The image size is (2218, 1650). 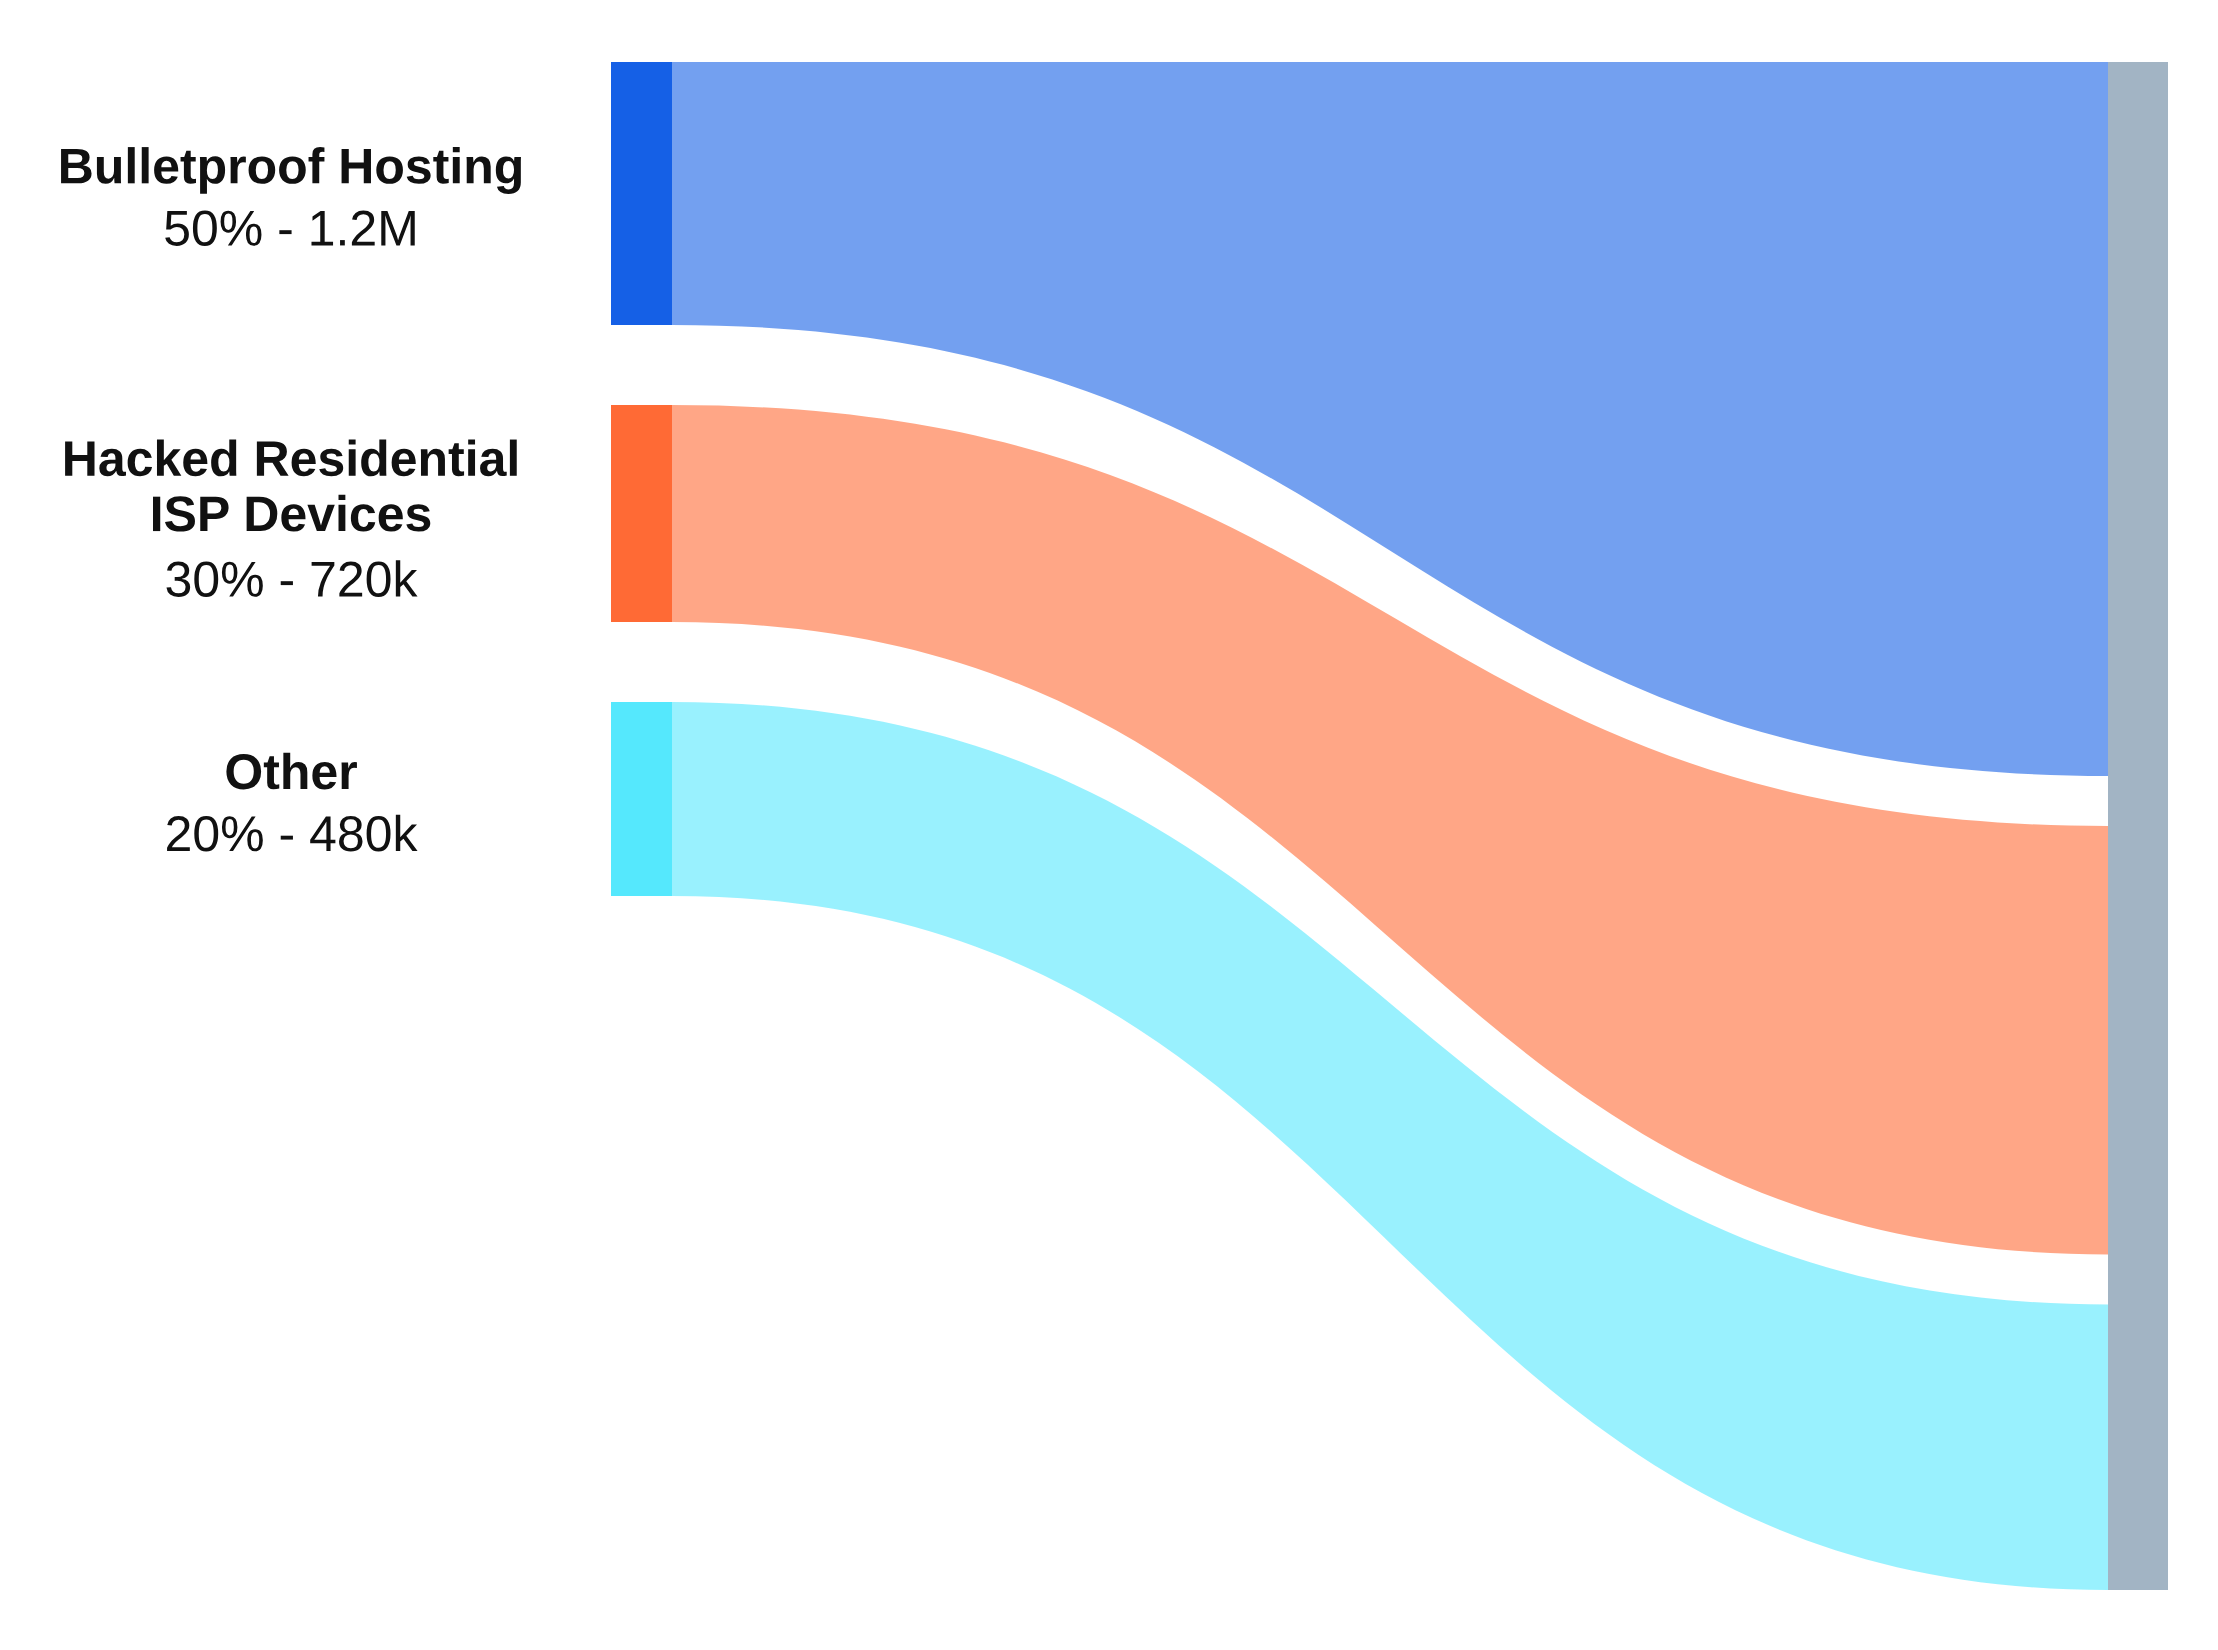 What do you see at coordinates (291, 485) in the screenshot?
I see `category-label: Hacked Residential ISP Devices` at bounding box center [291, 485].